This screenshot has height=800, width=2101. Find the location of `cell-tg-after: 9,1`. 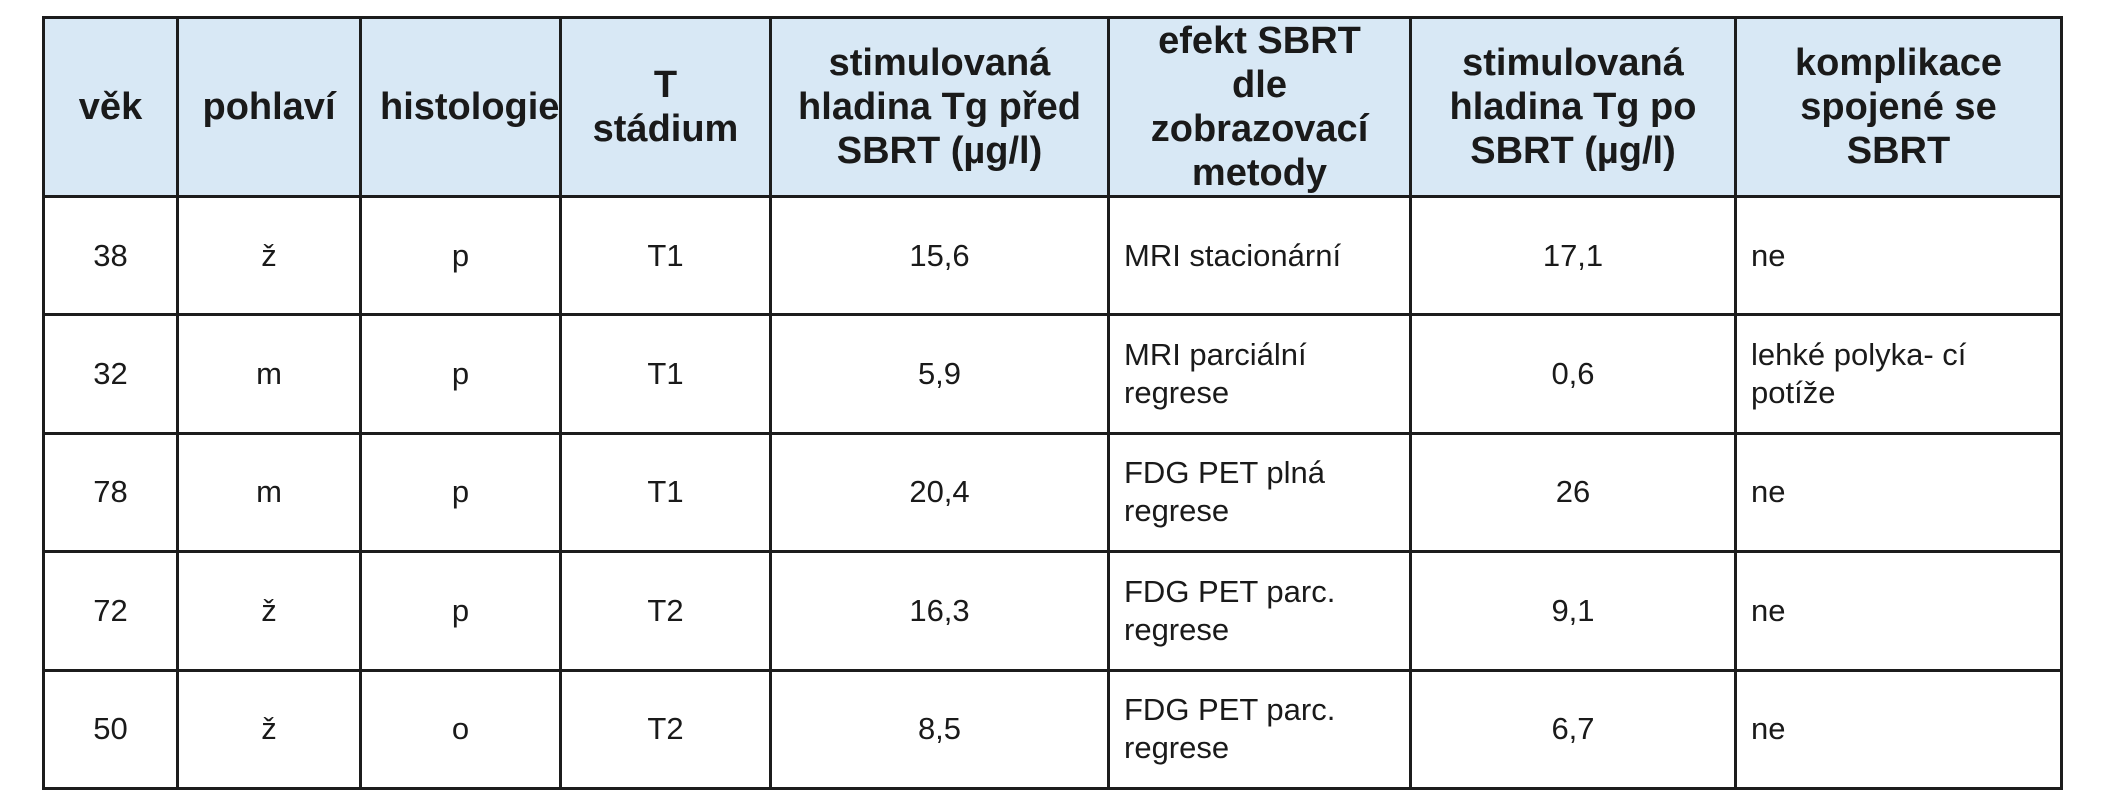

cell-tg-after: 9,1 is located at coordinates (1573, 611).